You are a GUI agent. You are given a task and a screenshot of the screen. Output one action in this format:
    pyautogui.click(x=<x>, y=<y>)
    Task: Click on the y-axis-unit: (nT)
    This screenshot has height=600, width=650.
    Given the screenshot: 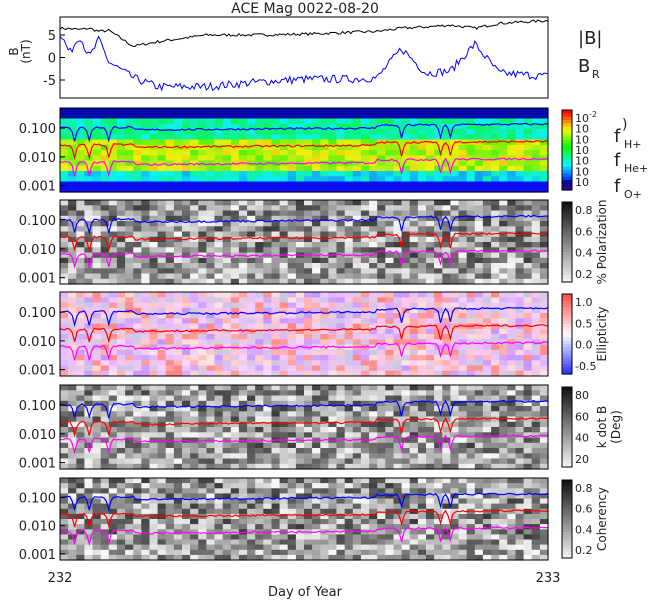 What is the action you would take?
    pyautogui.click(x=26, y=51)
    